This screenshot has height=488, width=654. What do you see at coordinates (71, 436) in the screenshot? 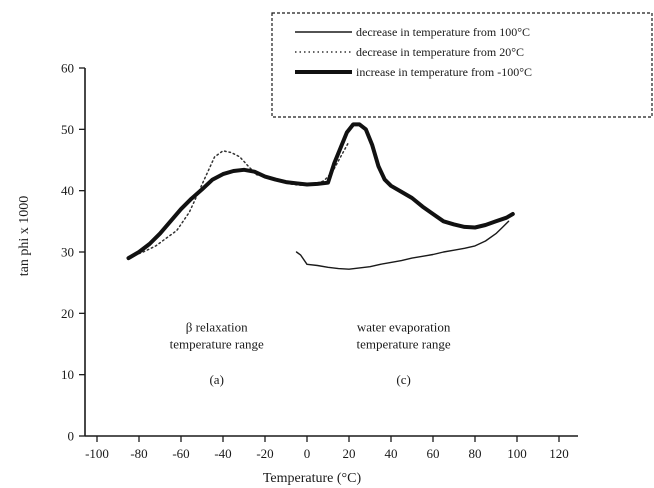
I see `y-tick-label: 0` at bounding box center [71, 436].